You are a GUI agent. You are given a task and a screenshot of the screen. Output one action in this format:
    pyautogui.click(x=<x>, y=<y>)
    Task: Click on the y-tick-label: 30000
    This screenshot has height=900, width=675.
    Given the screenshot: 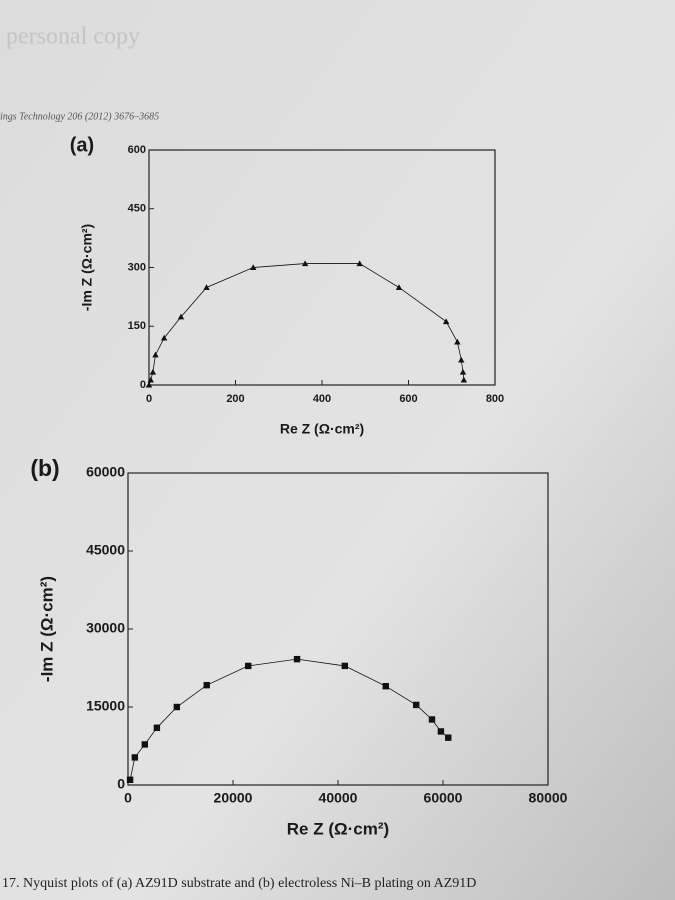 What is the action you would take?
    pyautogui.click(x=105, y=628)
    